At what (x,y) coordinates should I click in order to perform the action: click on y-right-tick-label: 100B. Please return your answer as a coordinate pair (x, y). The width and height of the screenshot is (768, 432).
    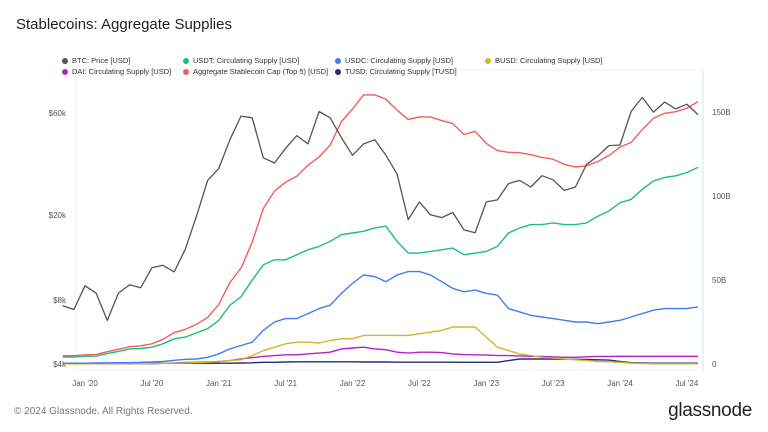
    Looking at the image, I should click on (721, 196).